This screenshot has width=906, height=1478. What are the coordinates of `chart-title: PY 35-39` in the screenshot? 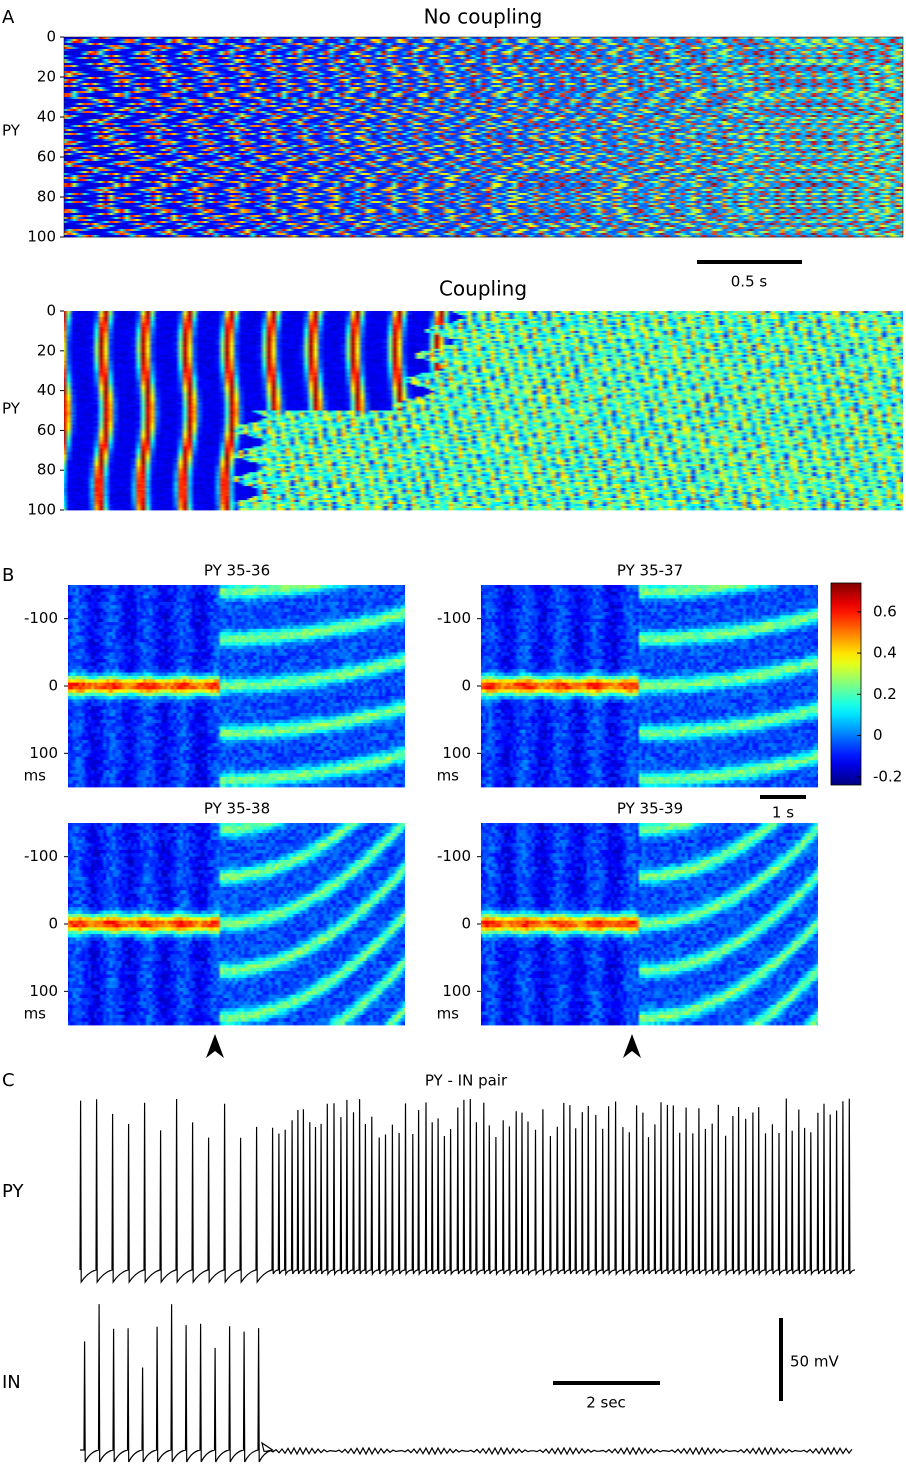 It's located at (650, 809).